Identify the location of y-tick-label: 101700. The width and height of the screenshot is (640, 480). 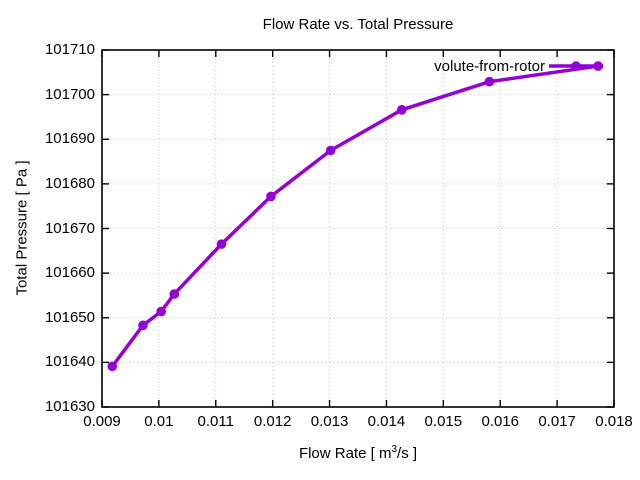
(69, 94).